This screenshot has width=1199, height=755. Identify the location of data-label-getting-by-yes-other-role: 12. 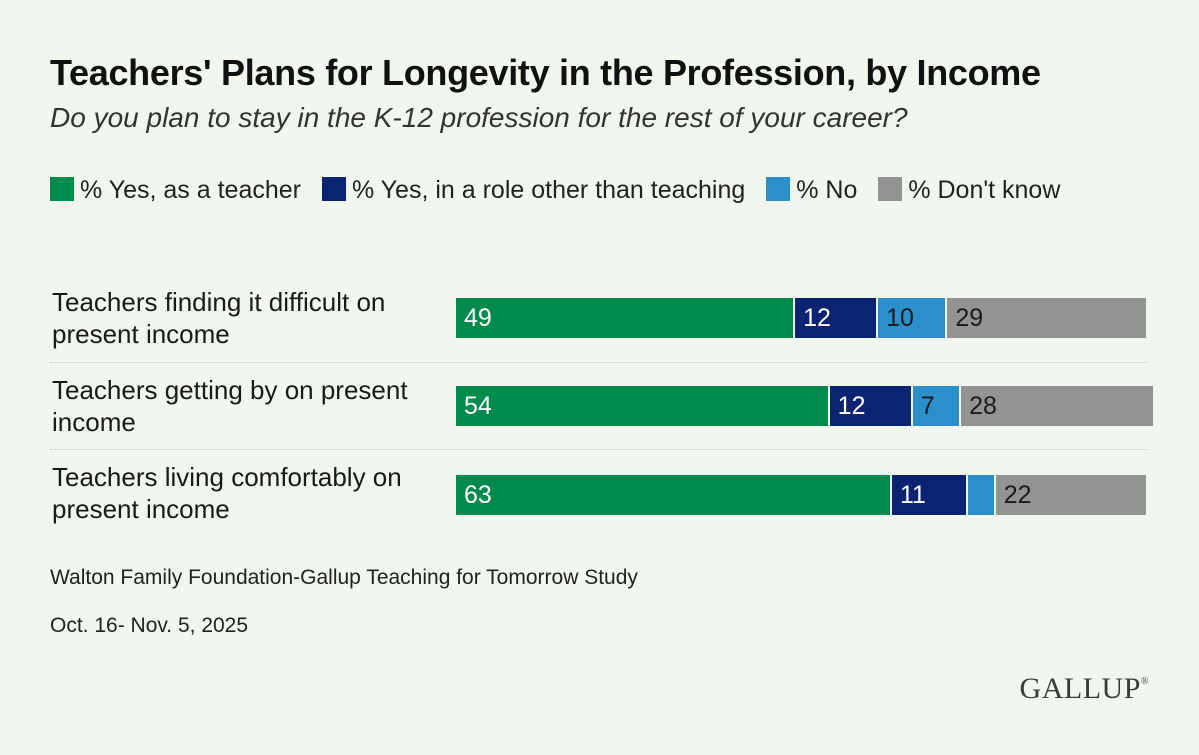
(851, 406).